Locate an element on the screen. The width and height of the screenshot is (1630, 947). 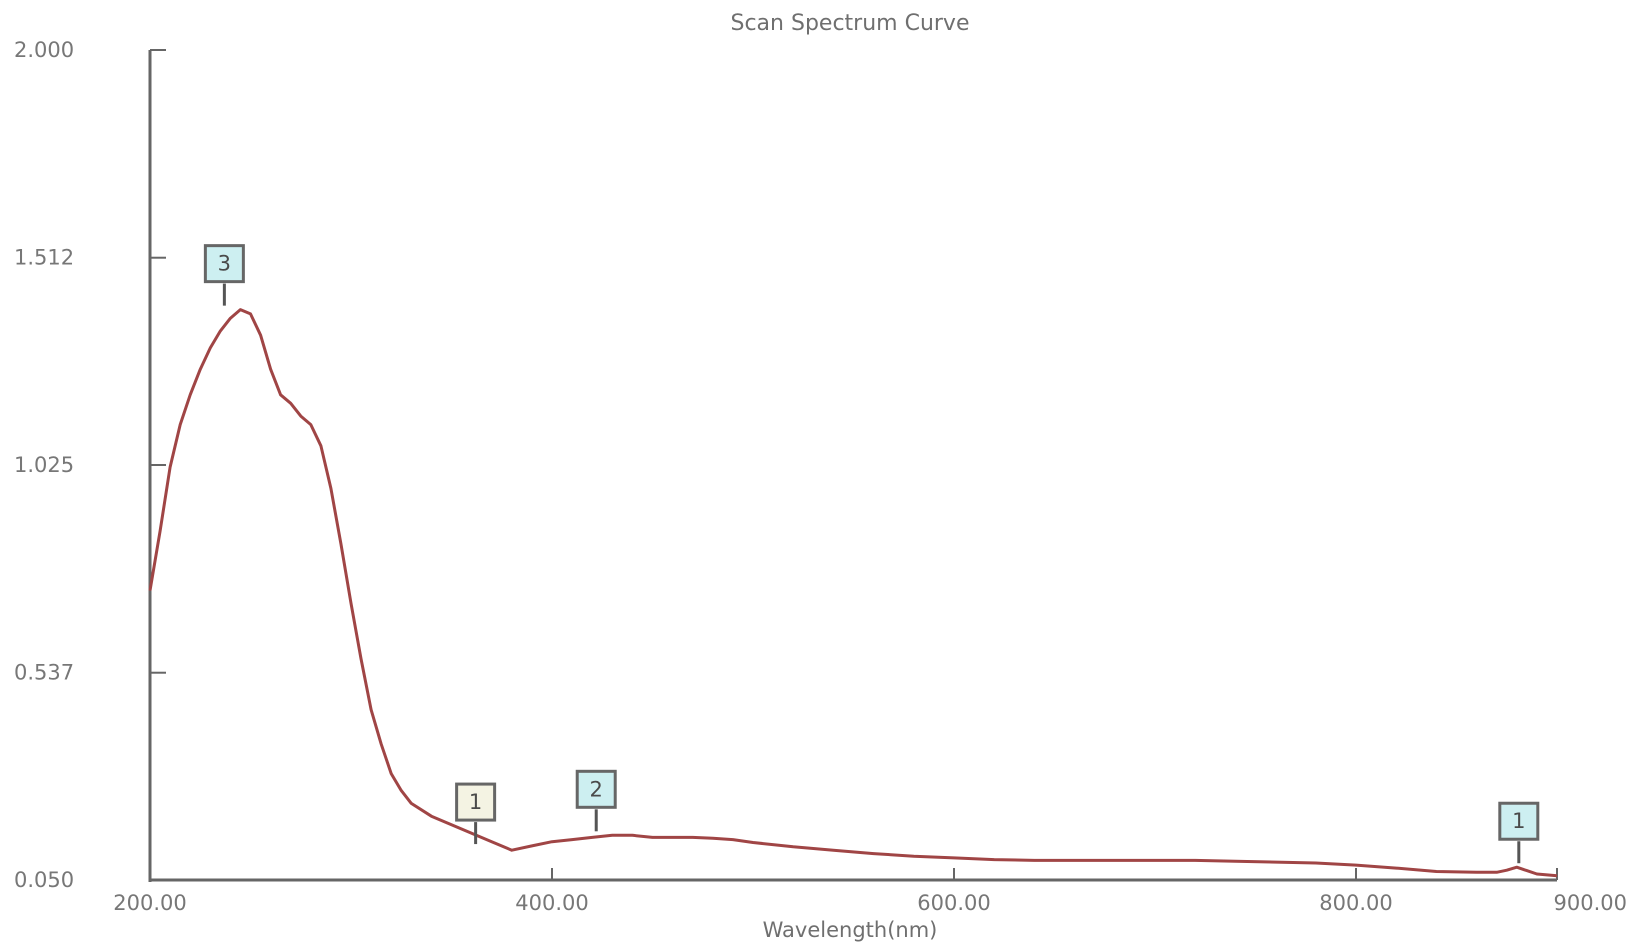
y-tick-label: 1.512 is located at coordinates (44, 258).